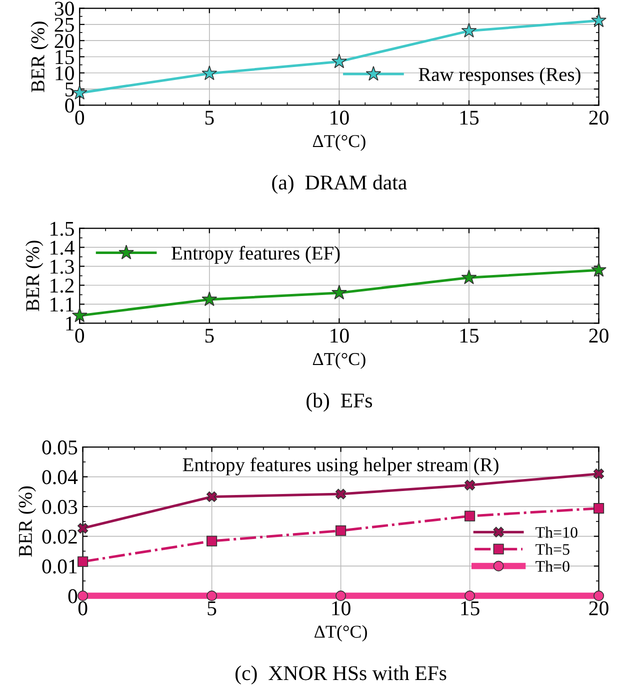 The width and height of the screenshot is (637, 692). Describe the element at coordinates (60, 507) in the screenshot. I see `y-tick-label: 0.03` at that location.